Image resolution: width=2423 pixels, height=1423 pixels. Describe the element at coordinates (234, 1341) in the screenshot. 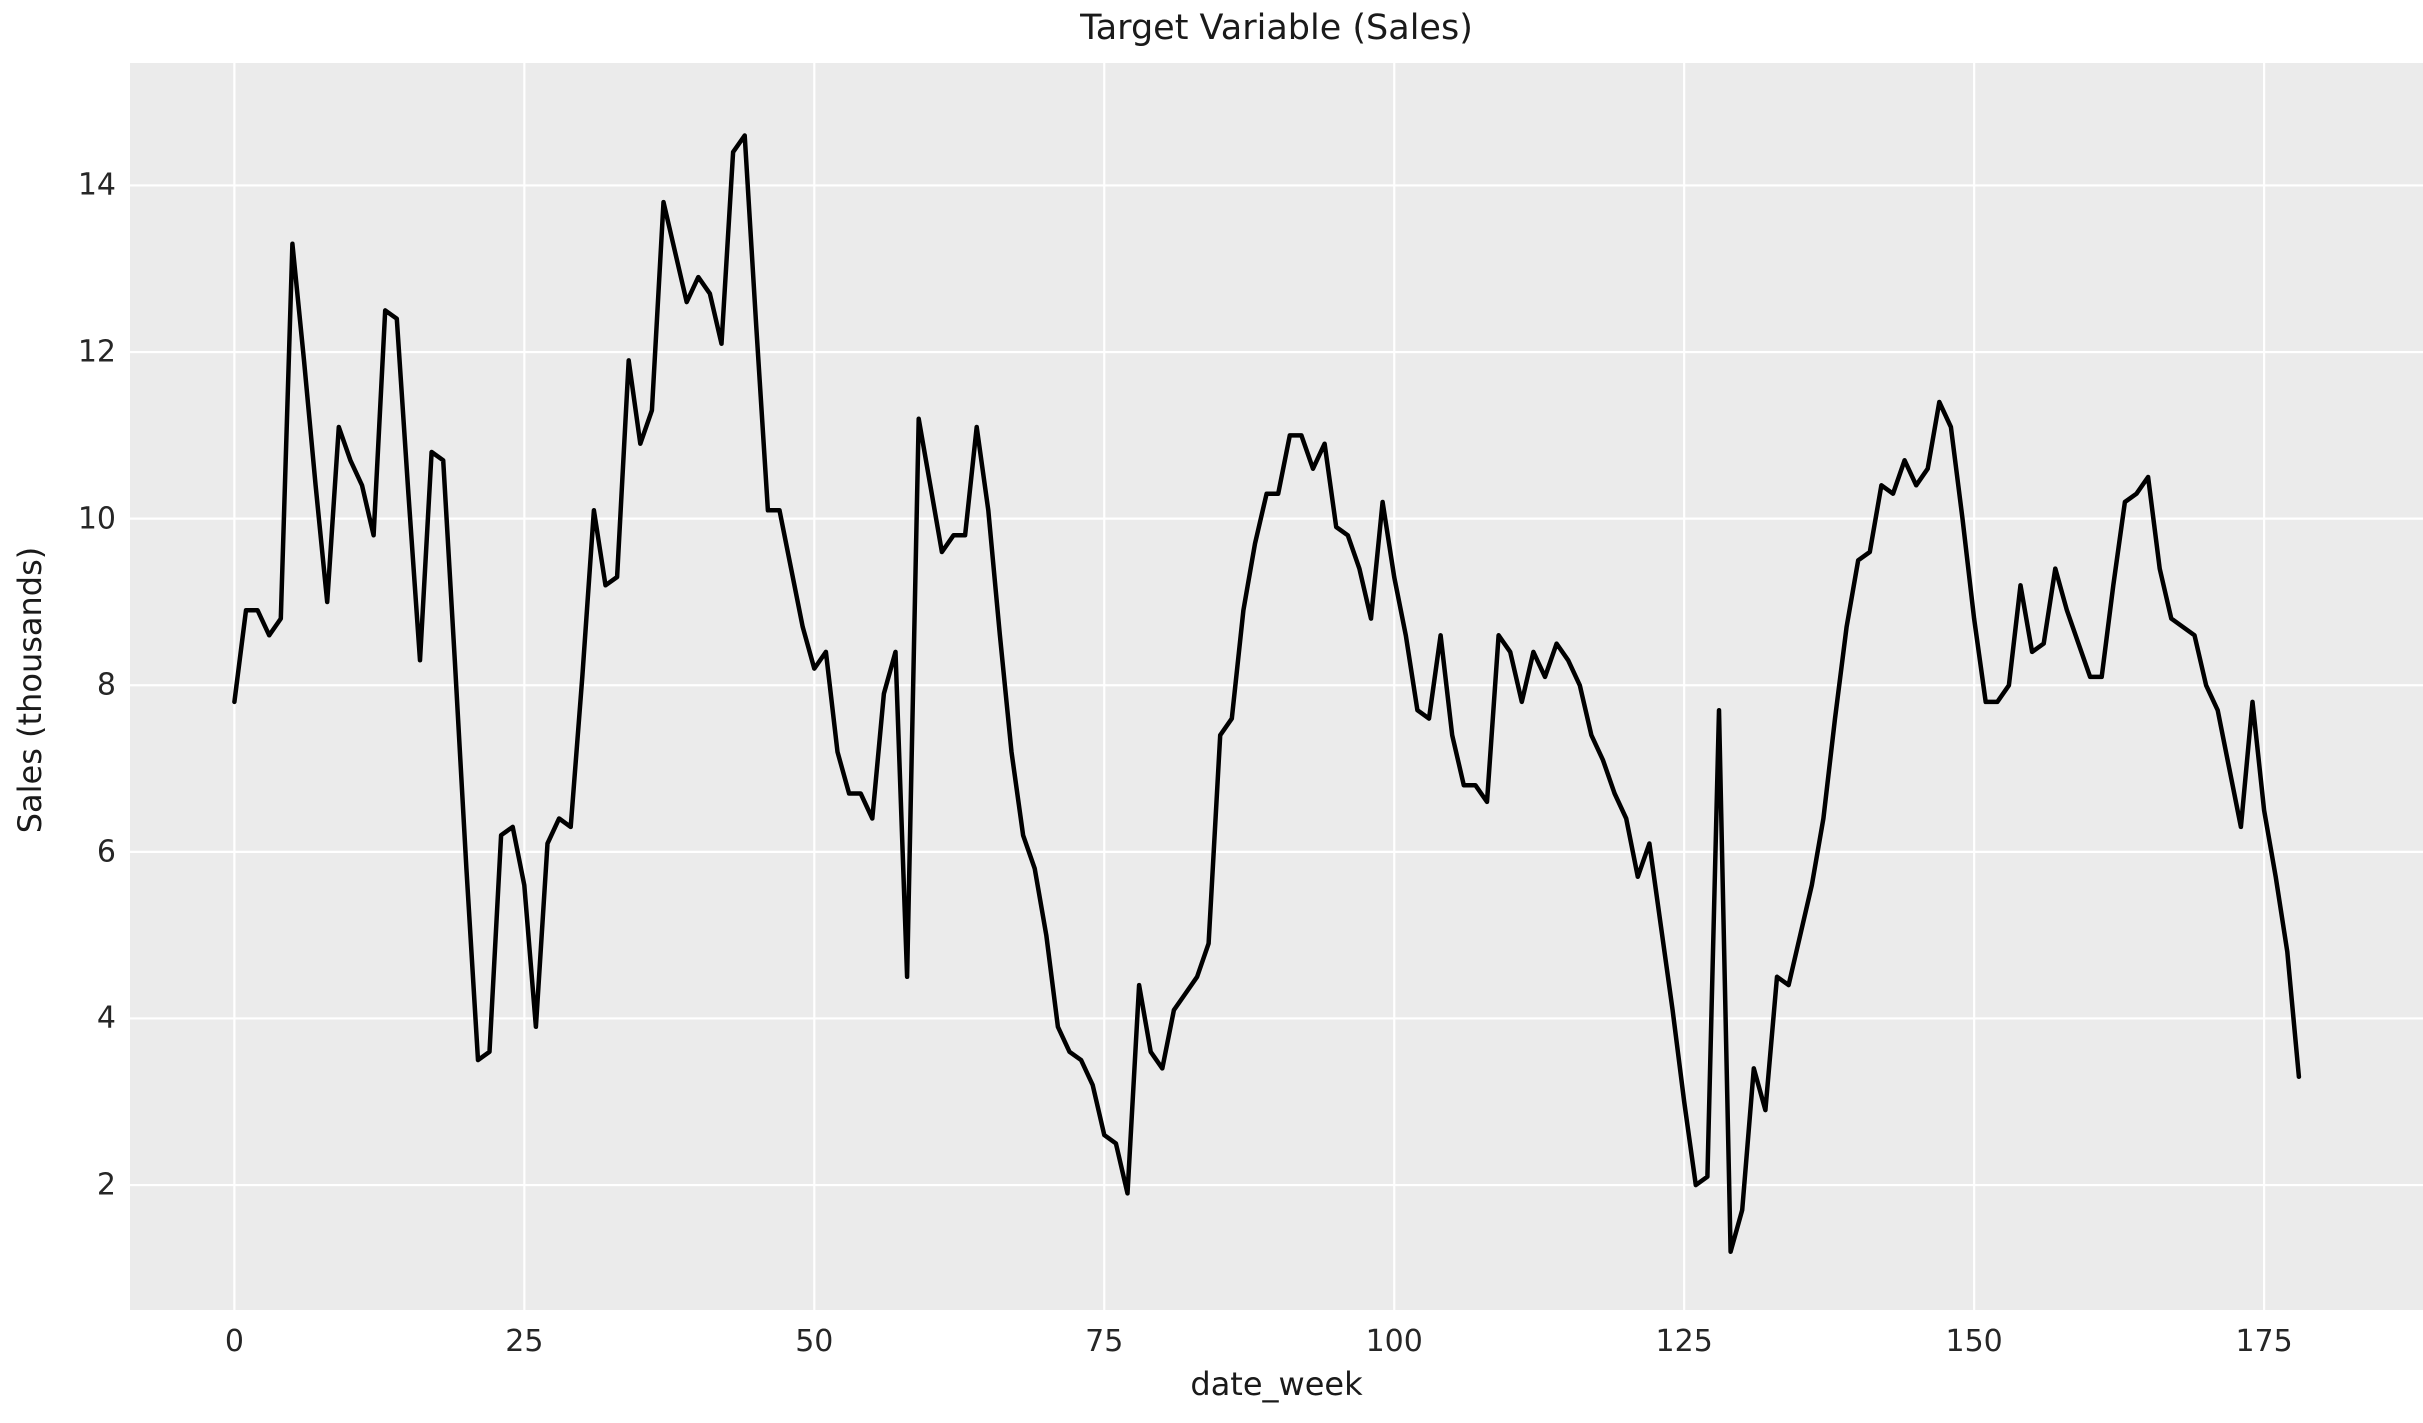

I see `x-tick-label: 0` at that location.